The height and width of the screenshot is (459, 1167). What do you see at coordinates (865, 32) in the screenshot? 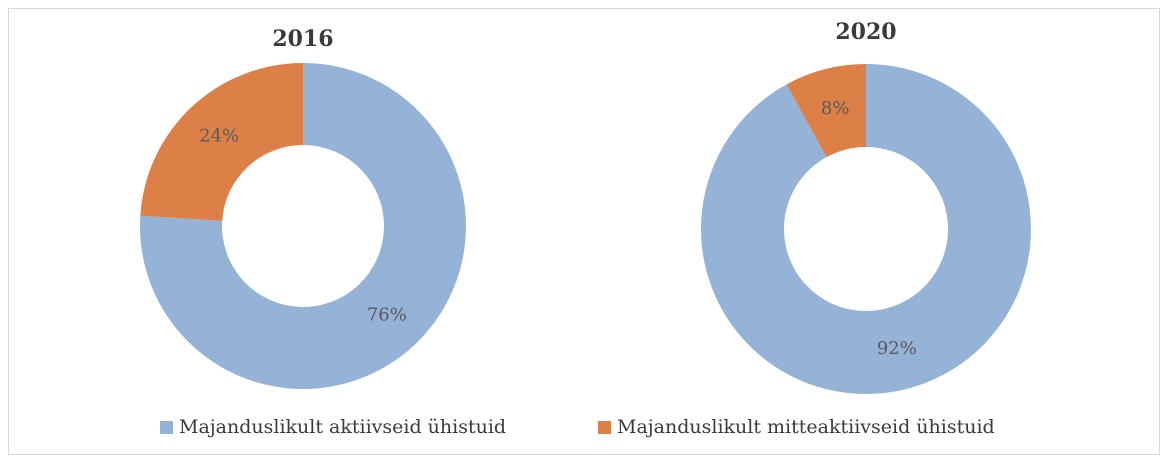
I see `chart-title: 2020` at bounding box center [865, 32].